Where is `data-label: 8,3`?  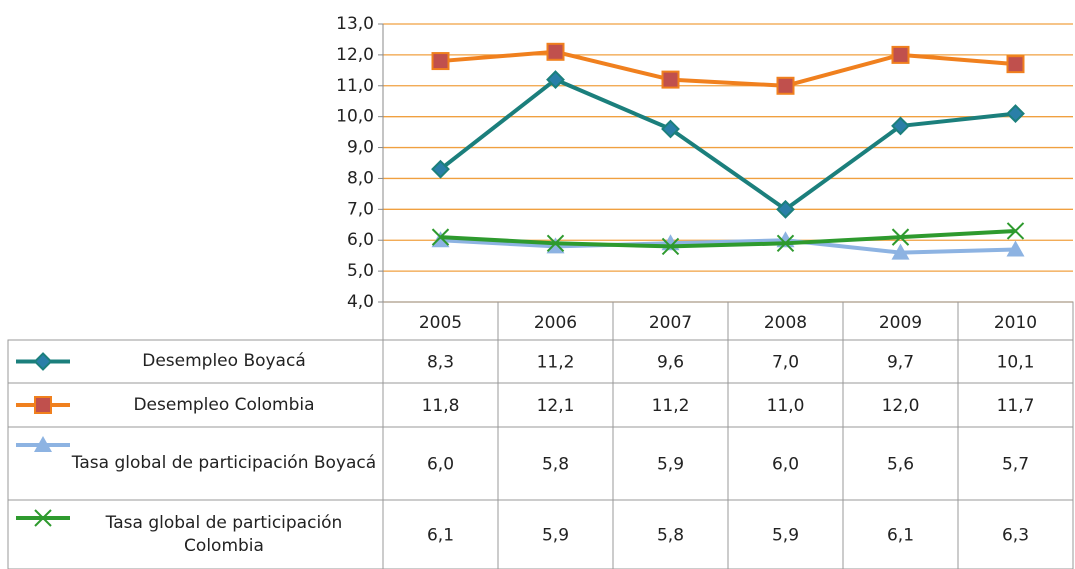 data-label: 8,3 is located at coordinates (440, 363).